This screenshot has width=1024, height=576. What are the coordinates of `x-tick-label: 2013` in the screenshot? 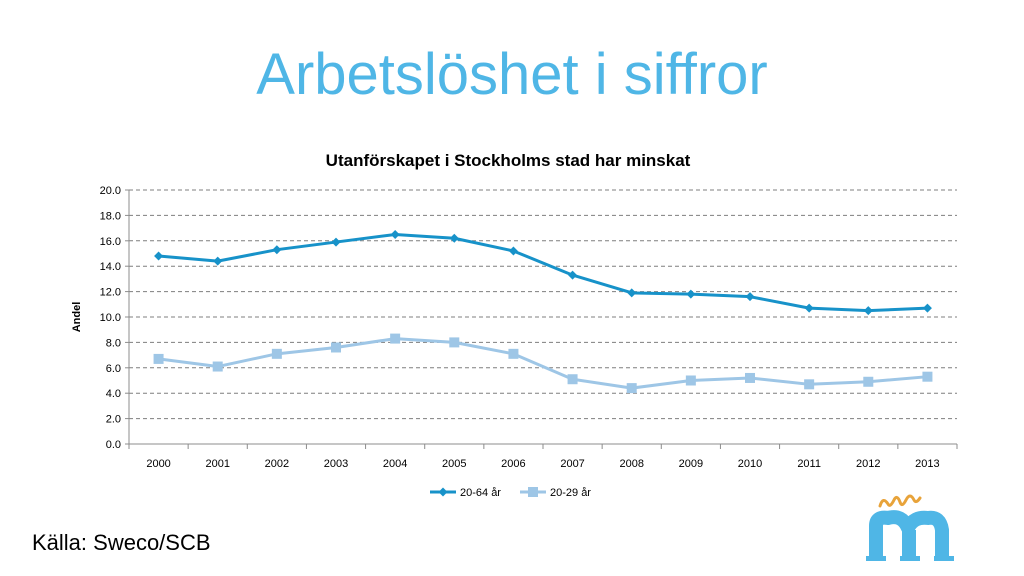 It's located at (927, 464).